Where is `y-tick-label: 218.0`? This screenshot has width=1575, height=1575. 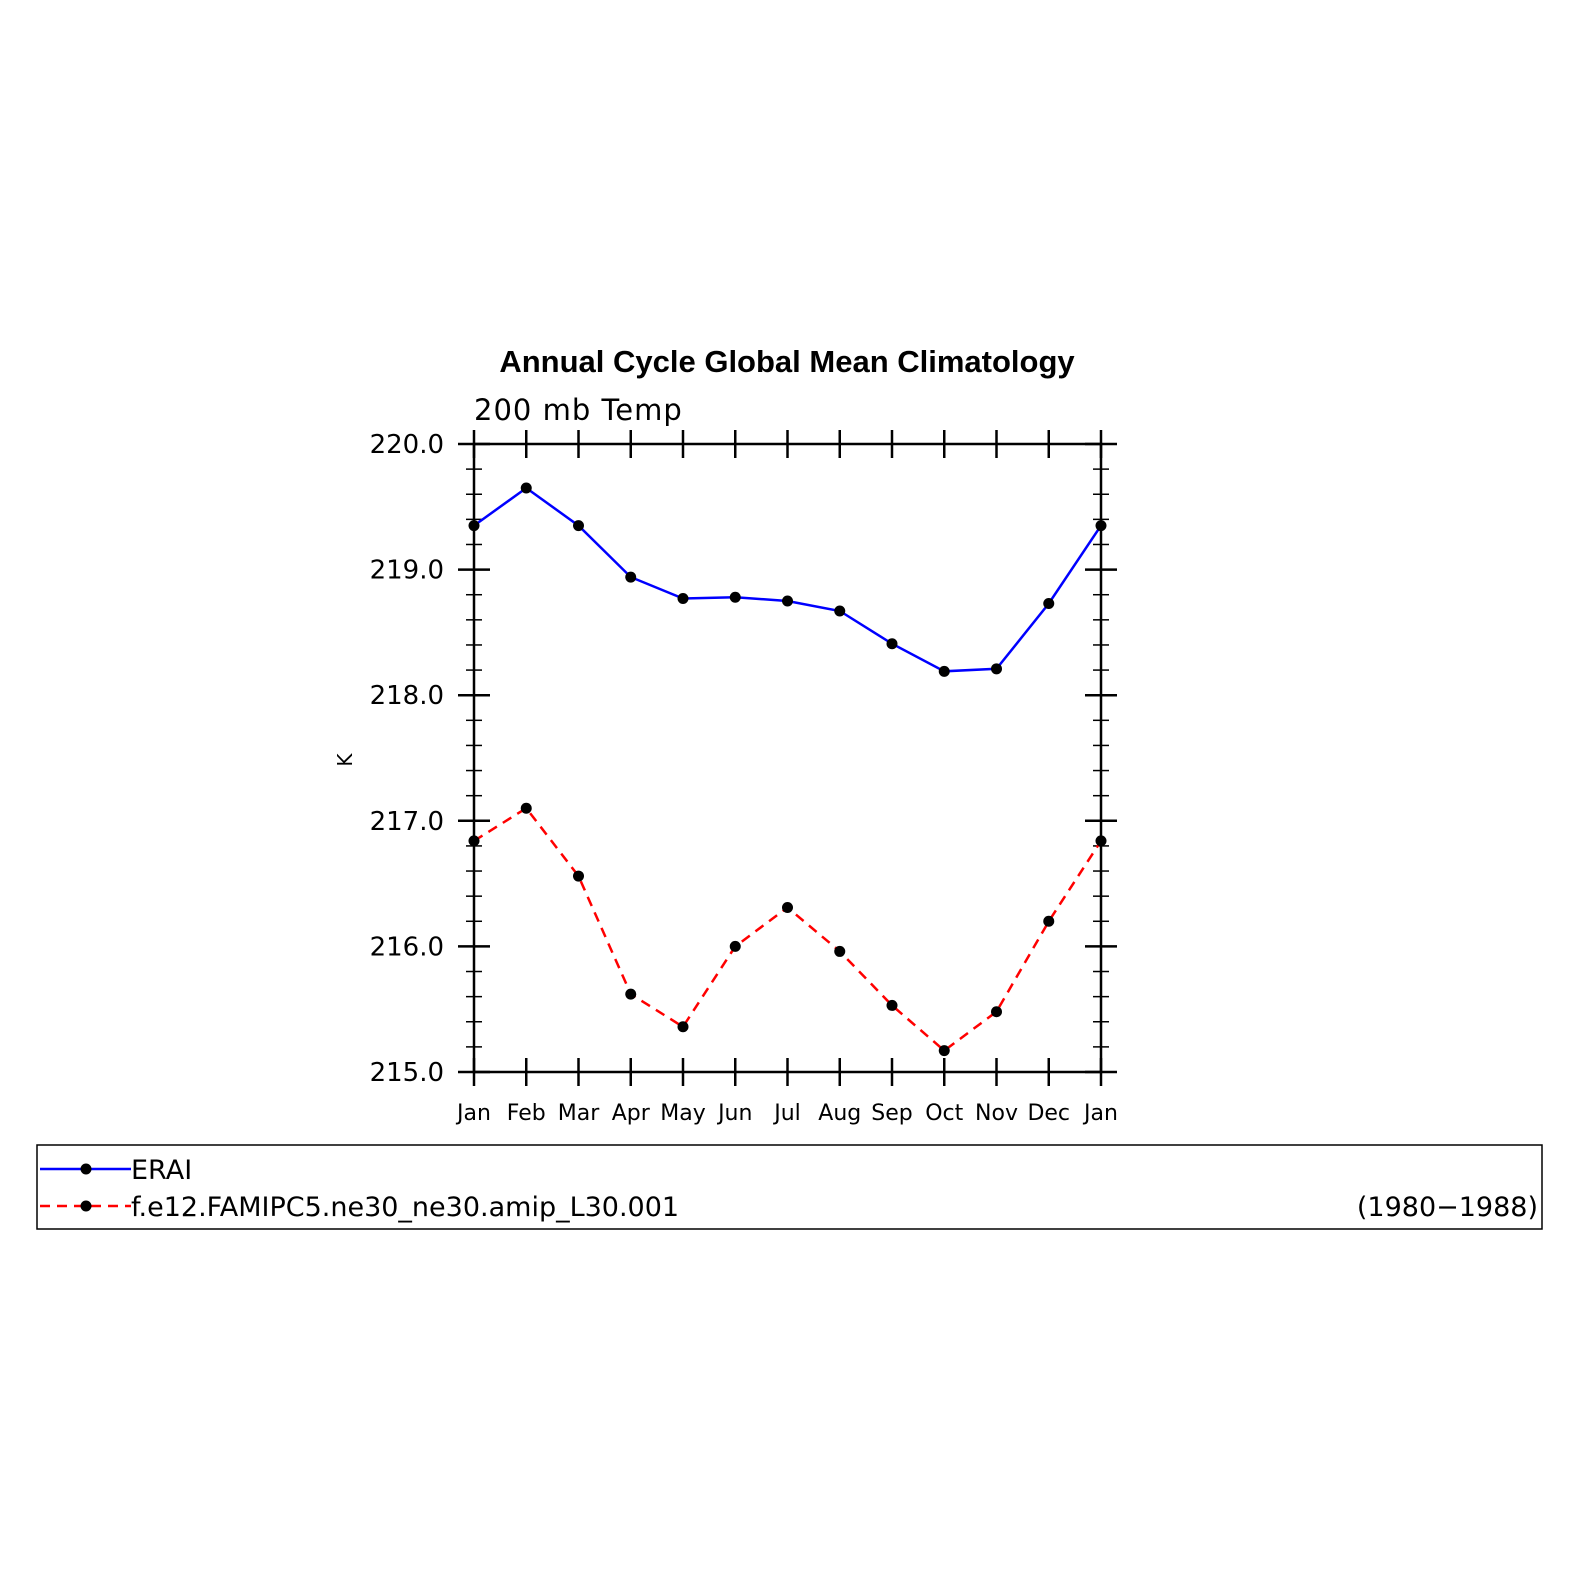
y-tick-label: 218.0 is located at coordinates (407, 696).